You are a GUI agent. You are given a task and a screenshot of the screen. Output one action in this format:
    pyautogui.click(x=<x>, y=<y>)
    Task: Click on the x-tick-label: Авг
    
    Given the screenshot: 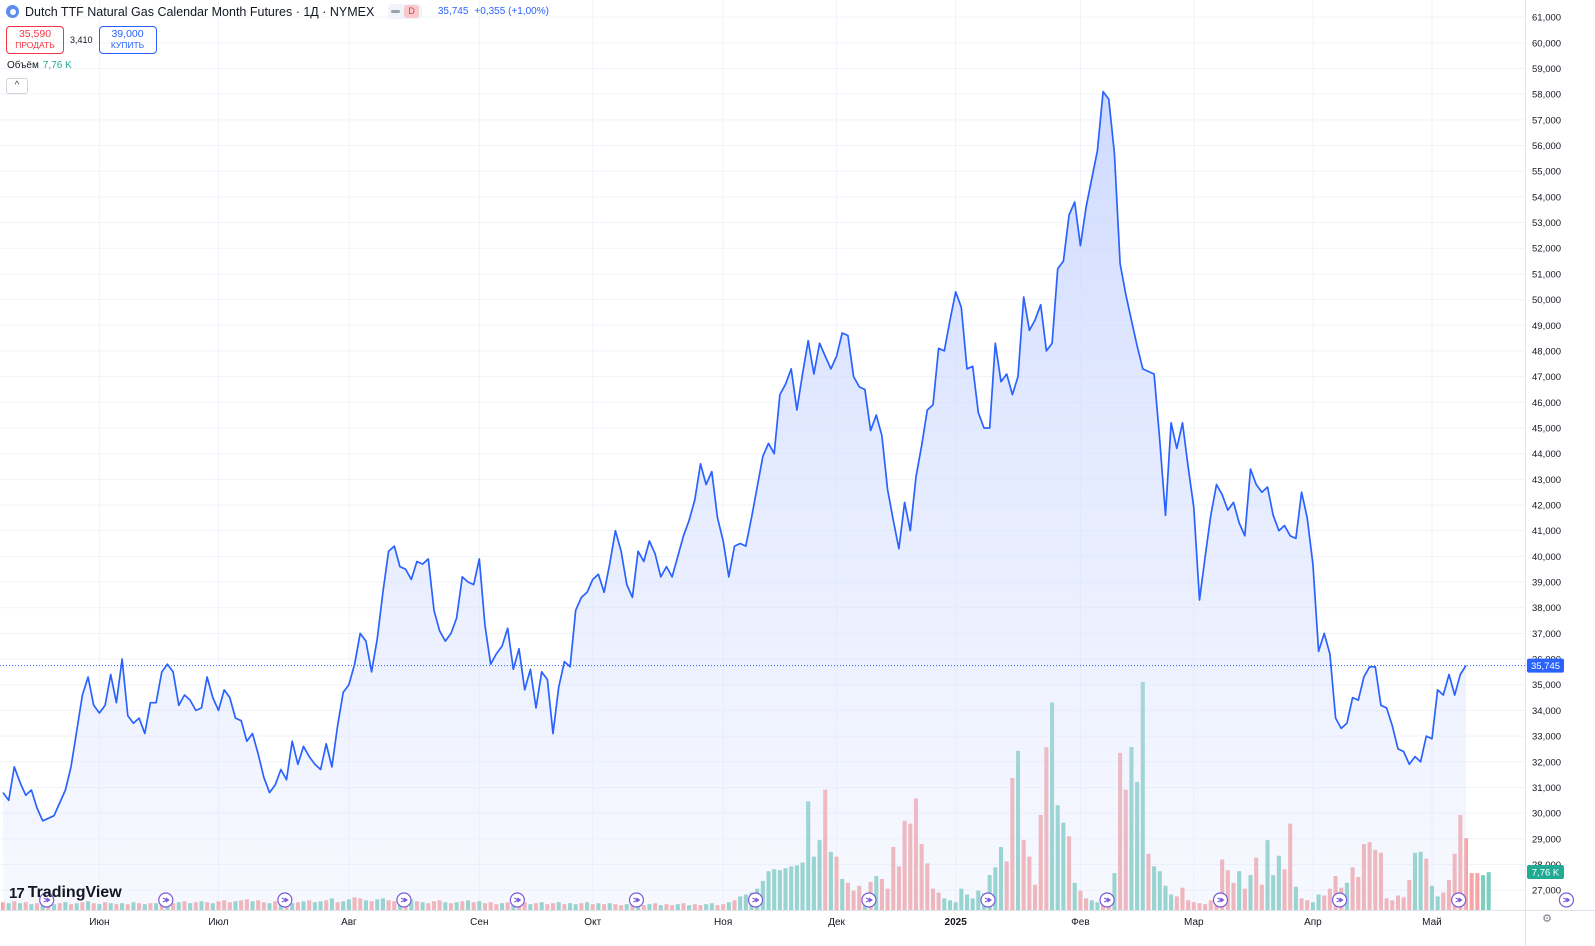 What is the action you would take?
    pyautogui.click(x=349, y=922)
    